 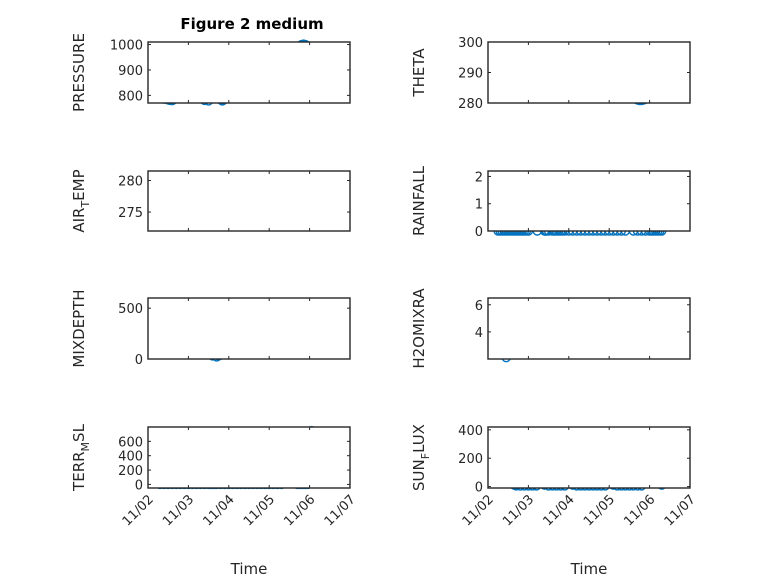 I want to click on y-axis-label: MIXDEPTH, so click(x=79, y=328).